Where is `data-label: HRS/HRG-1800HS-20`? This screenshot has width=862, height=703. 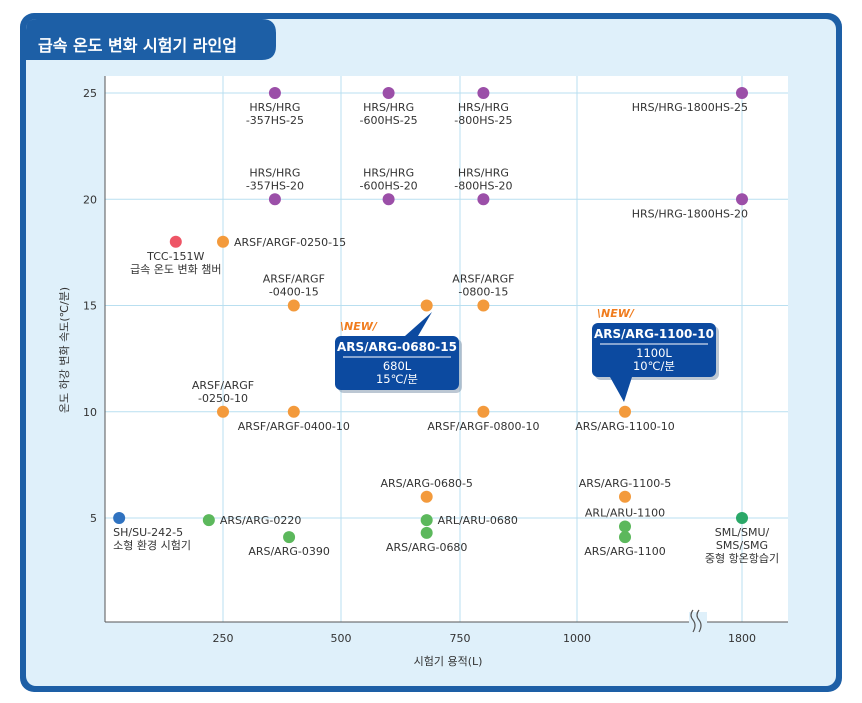
data-label: HRS/HRG-1800HS-20 is located at coordinates (690, 213).